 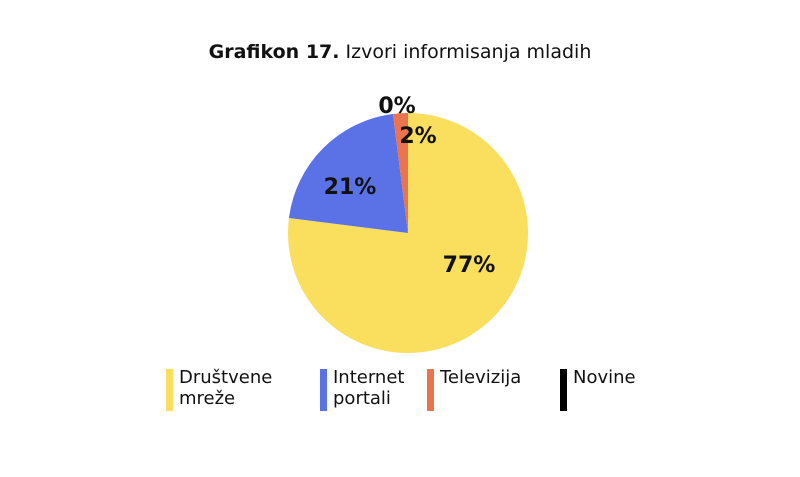 I want to click on legend-item-televizija: Televizija, so click(x=474, y=389).